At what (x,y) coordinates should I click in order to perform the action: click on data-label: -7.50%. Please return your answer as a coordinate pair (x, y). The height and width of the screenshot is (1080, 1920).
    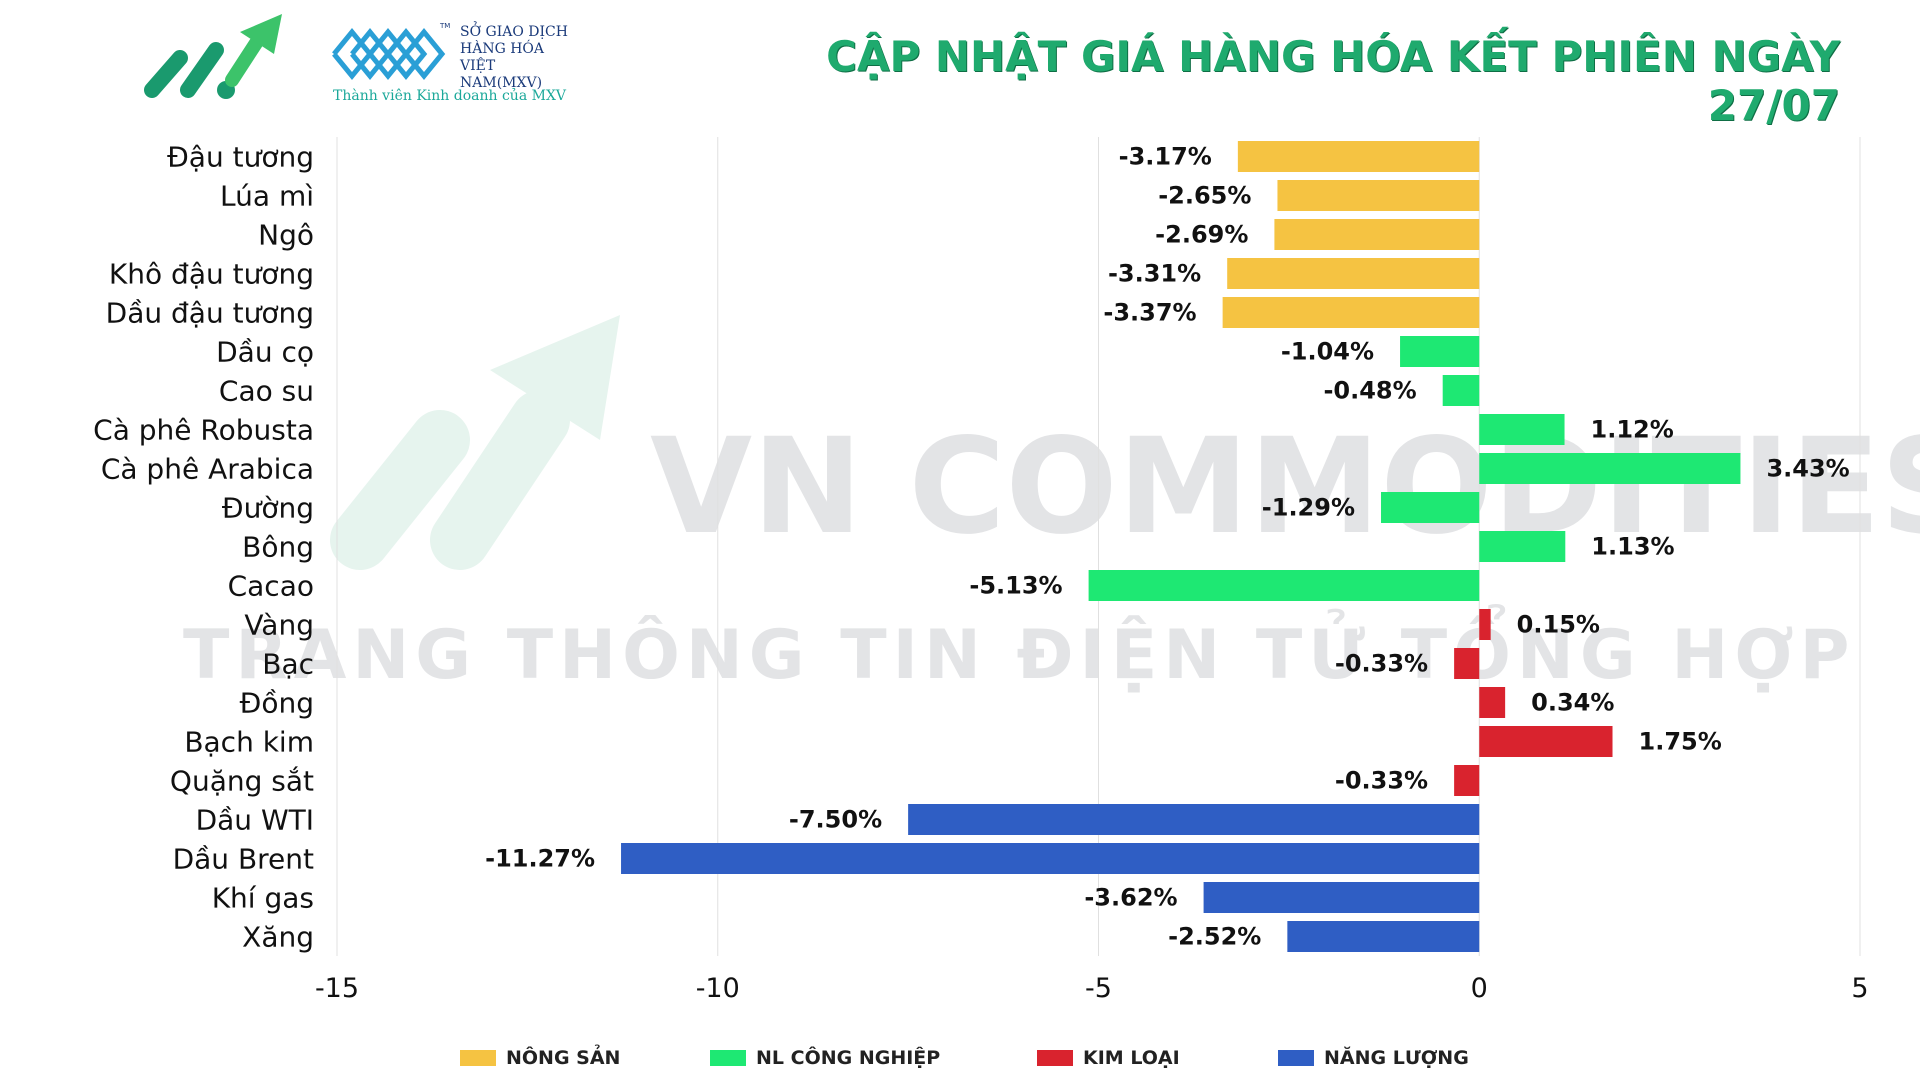
    Looking at the image, I should click on (835, 820).